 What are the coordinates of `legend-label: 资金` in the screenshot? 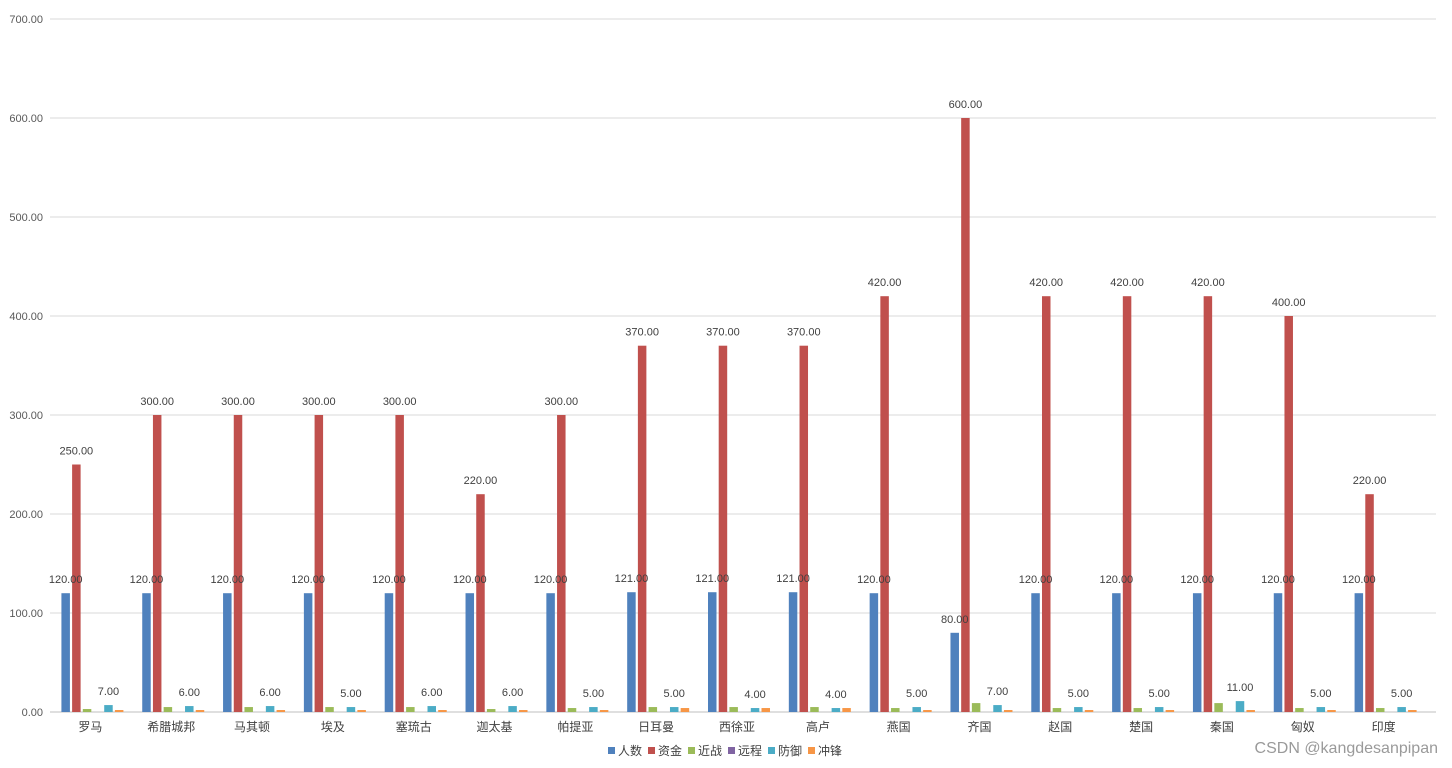 It's located at (670, 750).